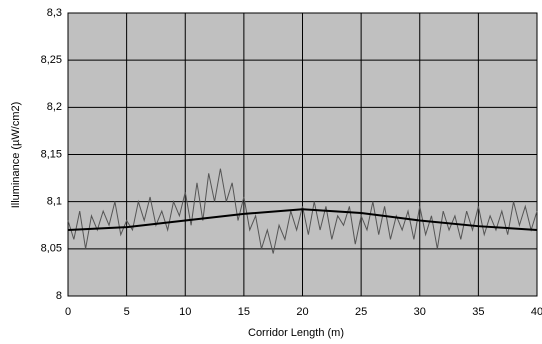 The image size is (542, 344). Describe the element at coordinates (54, 13) in the screenshot. I see `y-tick-label: 8,3` at that location.